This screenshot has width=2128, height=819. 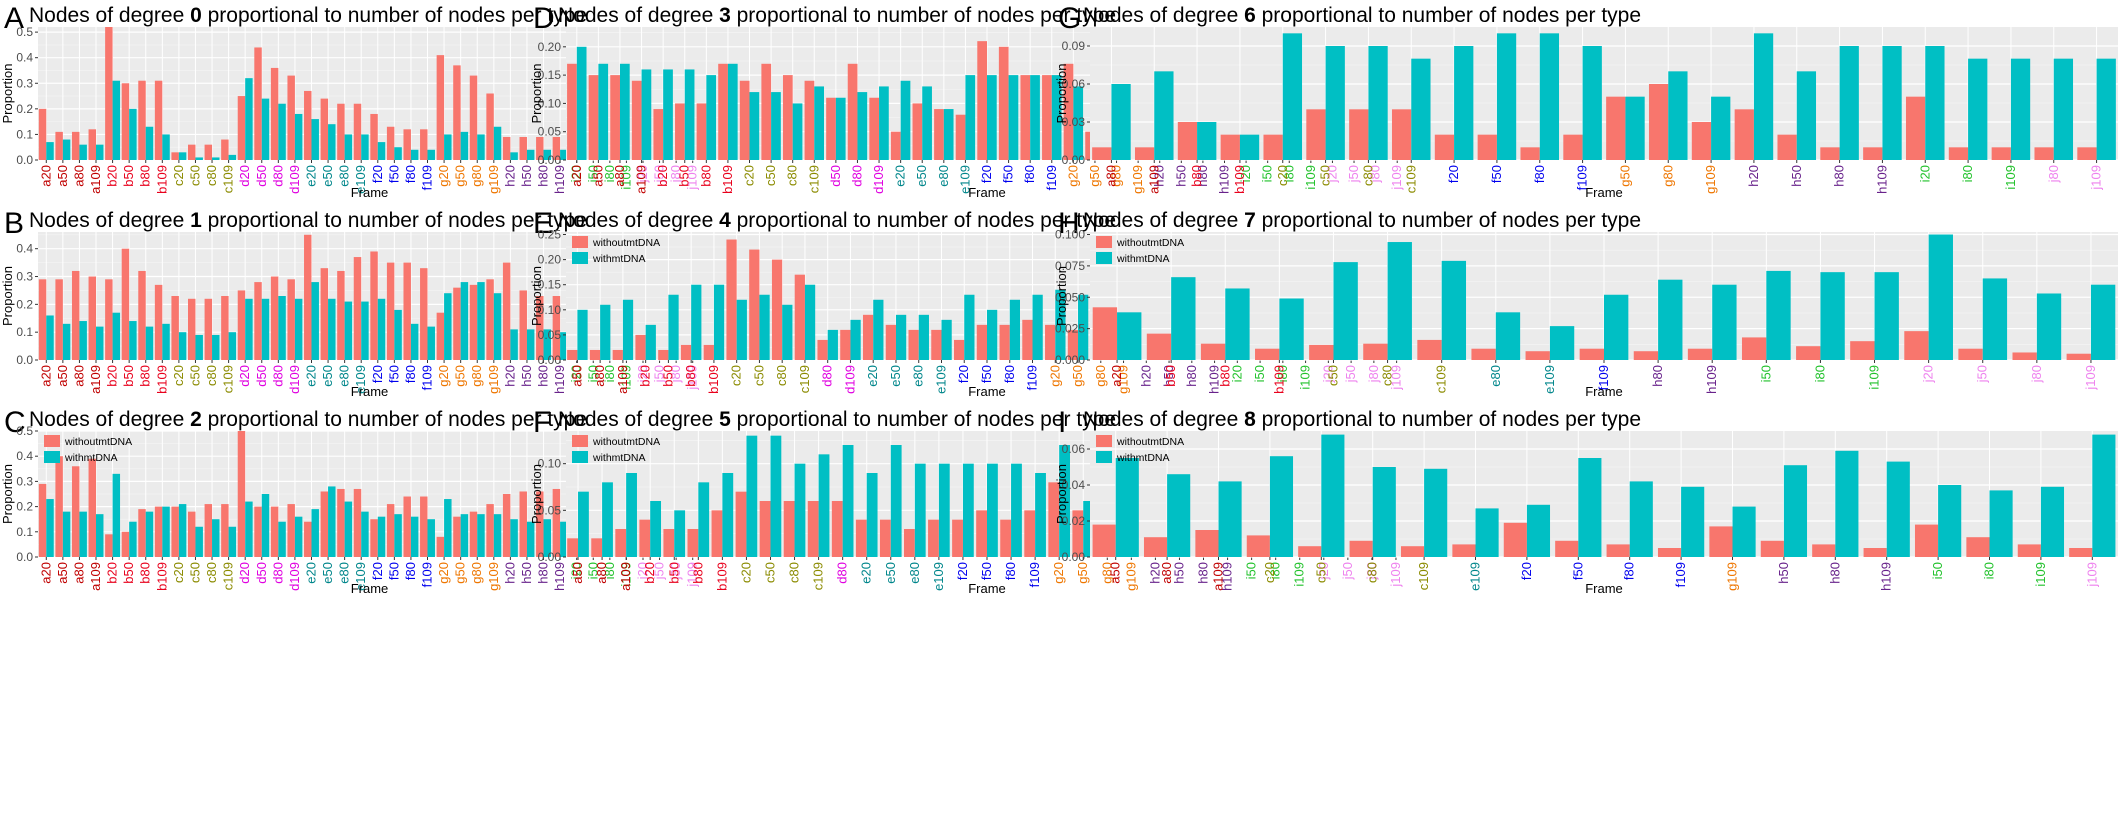 What do you see at coordinates (564, 154) in the screenshot?
I see `bar-withmtDNA-h109` at bounding box center [564, 154].